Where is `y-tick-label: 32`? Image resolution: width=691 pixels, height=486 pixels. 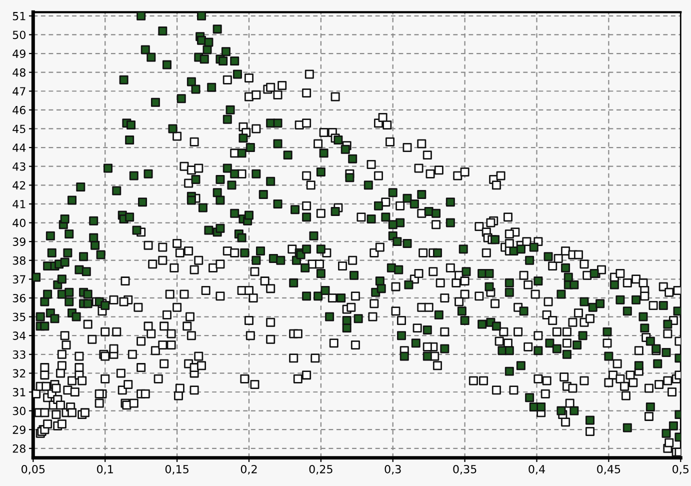
y-tick-label: 32 is located at coordinates (19, 373).